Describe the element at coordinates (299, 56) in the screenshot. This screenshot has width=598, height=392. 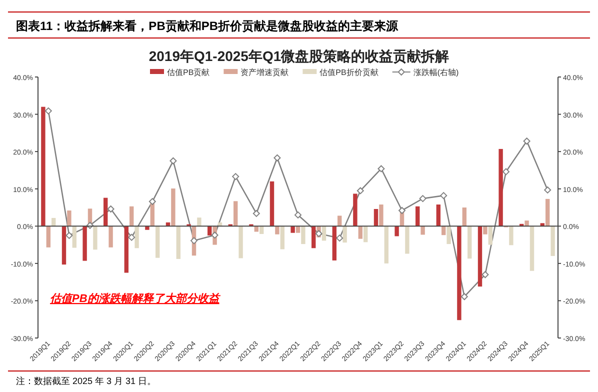
I see `chart-subtitle: 2019年Q1-2025年Q1微盘股策略的收益贡献拆解` at that location.